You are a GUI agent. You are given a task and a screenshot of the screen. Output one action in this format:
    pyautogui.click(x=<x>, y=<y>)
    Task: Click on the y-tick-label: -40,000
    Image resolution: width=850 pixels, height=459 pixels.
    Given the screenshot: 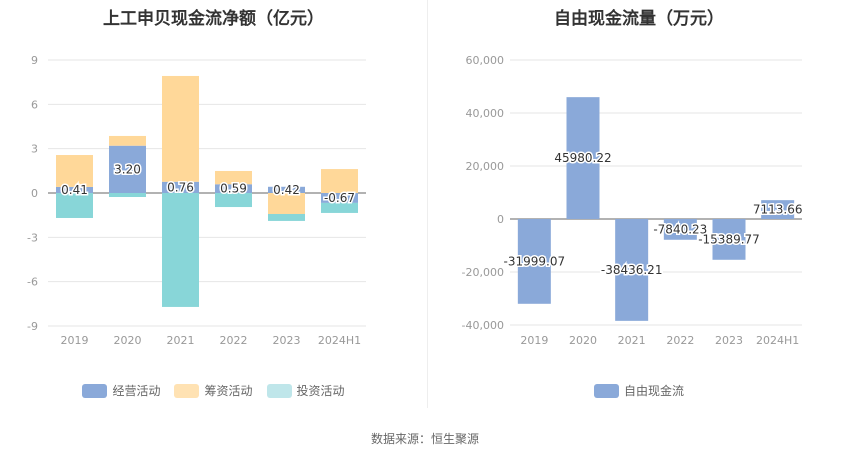 What is the action you would take?
    pyautogui.click(x=483, y=325)
    